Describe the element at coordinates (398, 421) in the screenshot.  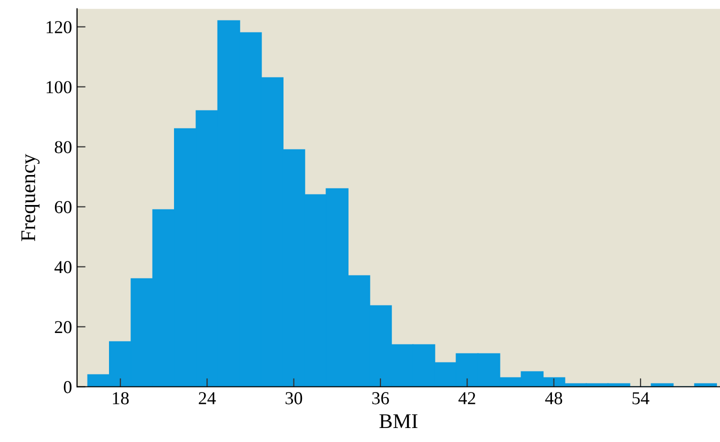
I see `x-axis-title: BMI` at that location.